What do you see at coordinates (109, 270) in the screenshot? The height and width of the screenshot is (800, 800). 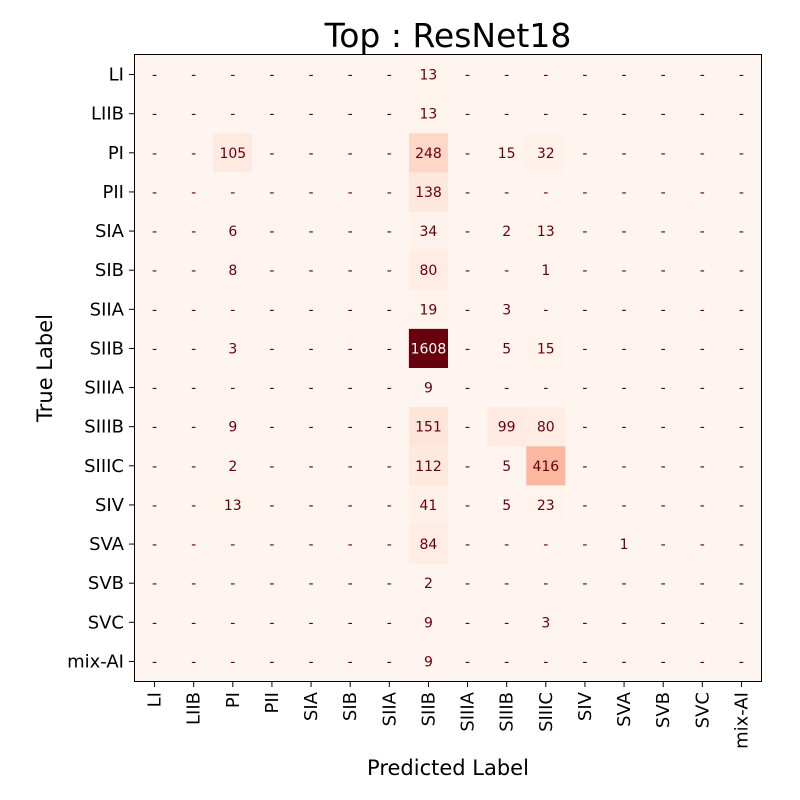 I see `y-tick-label-sib: SIB` at bounding box center [109, 270].